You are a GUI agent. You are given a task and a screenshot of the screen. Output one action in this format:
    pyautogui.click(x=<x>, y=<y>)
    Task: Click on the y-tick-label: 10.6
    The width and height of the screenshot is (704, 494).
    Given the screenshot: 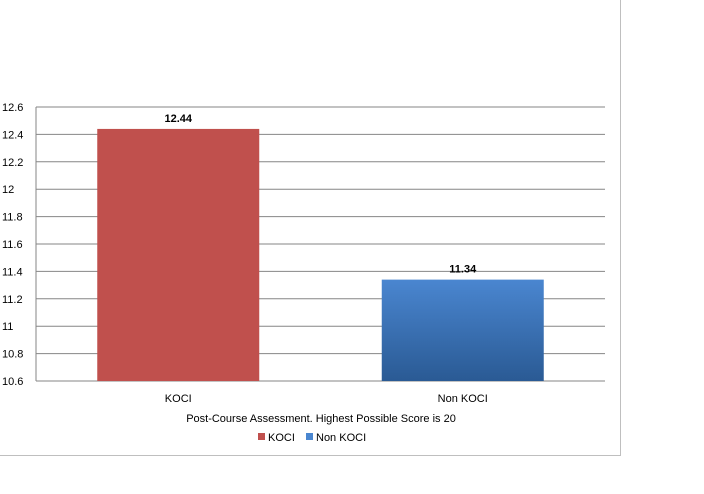 What is the action you would take?
    pyautogui.click(x=12, y=382)
    